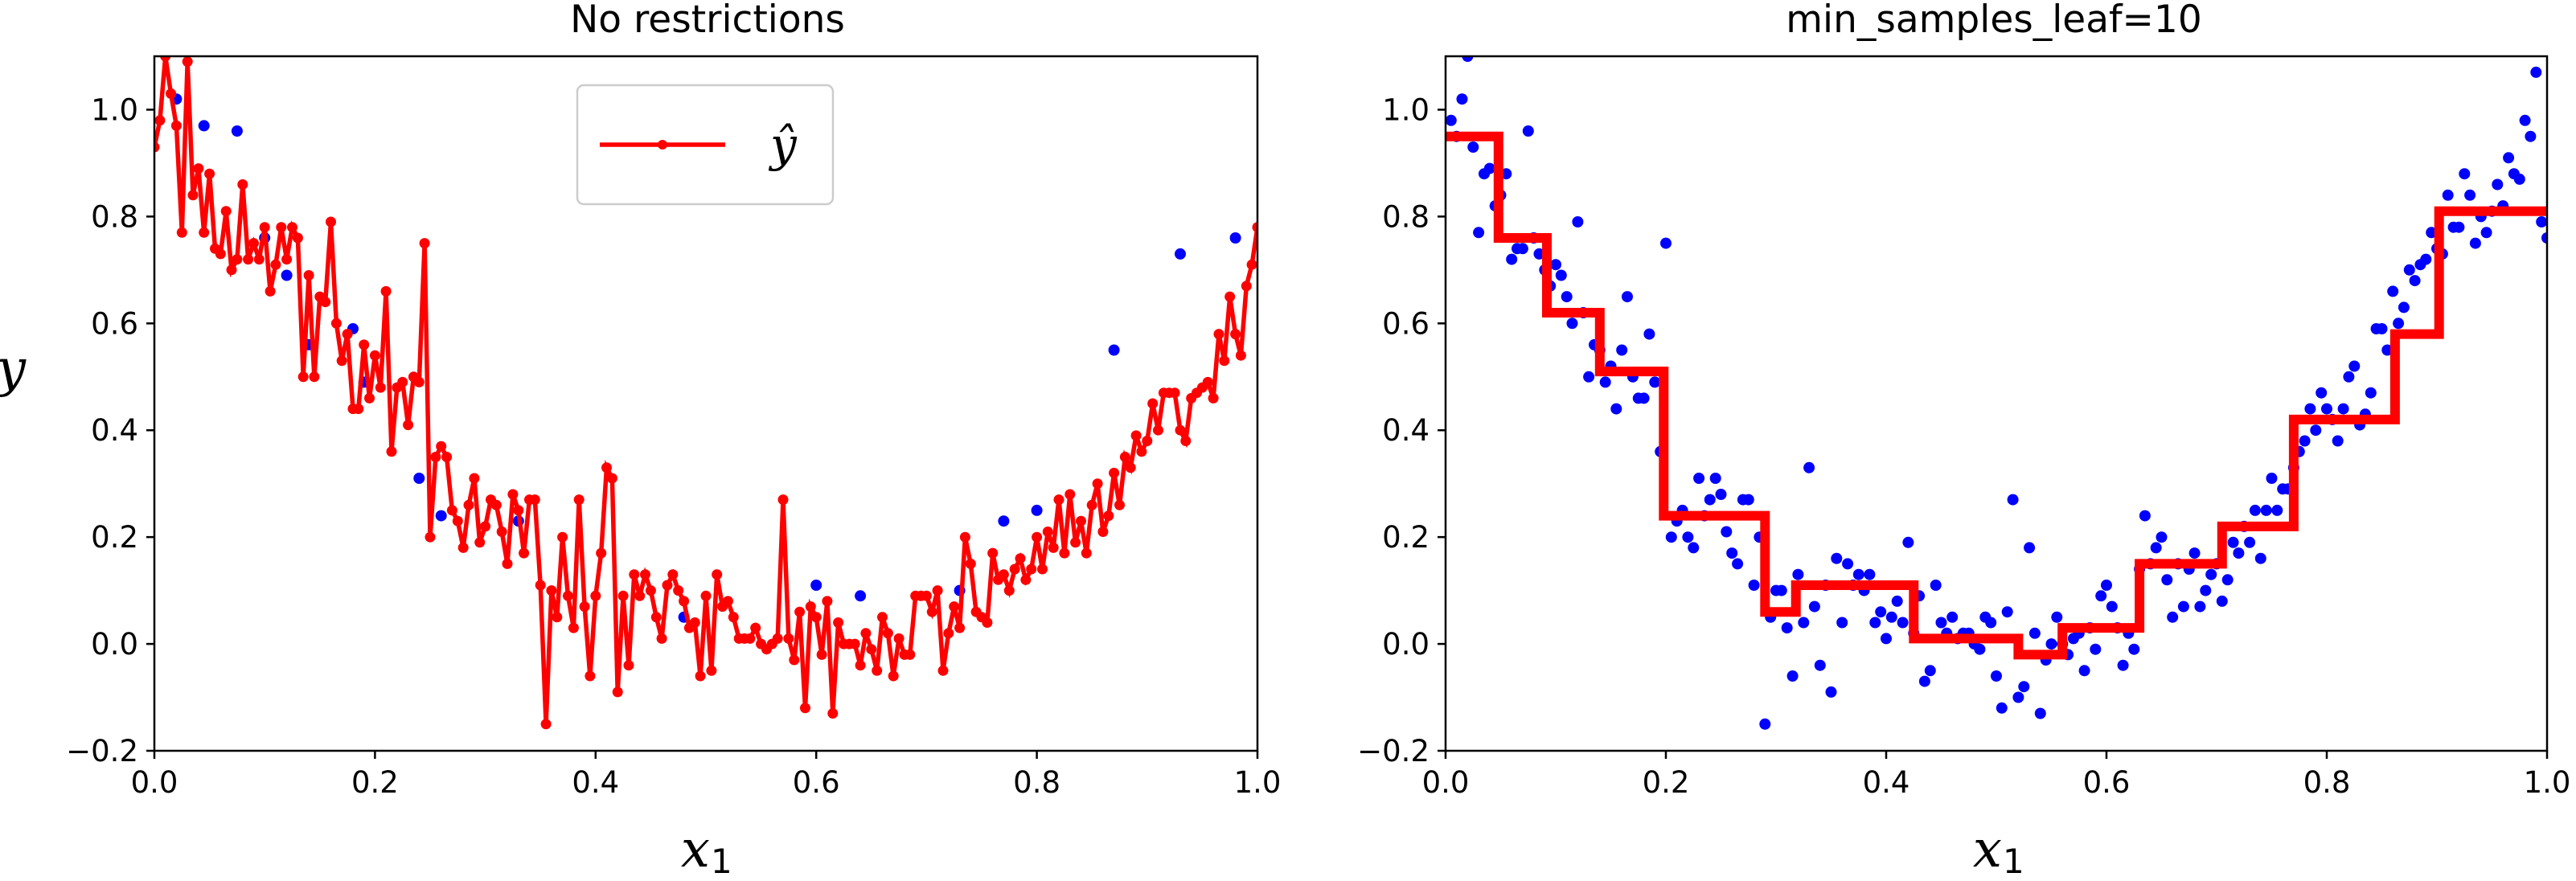 This screenshot has height=881, width=2576. What do you see at coordinates (2014, 861) in the screenshot?
I see `right-x-axis-label-subscript: 1` at bounding box center [2014, 861].